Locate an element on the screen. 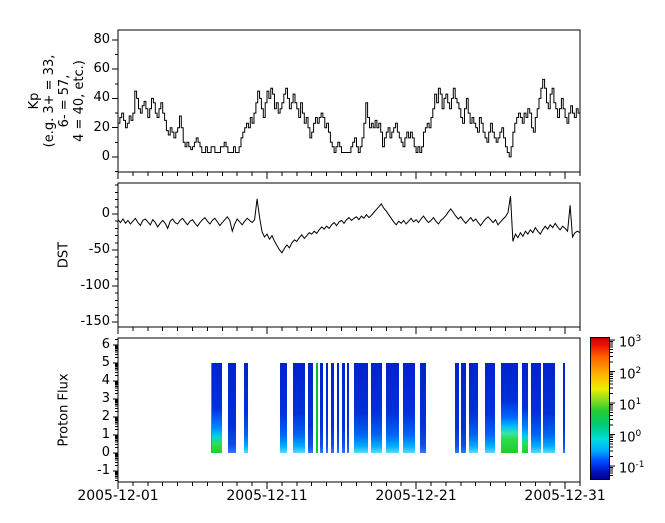  x-tick-label: 2005-12-01 is located at coordinates (118, 496).